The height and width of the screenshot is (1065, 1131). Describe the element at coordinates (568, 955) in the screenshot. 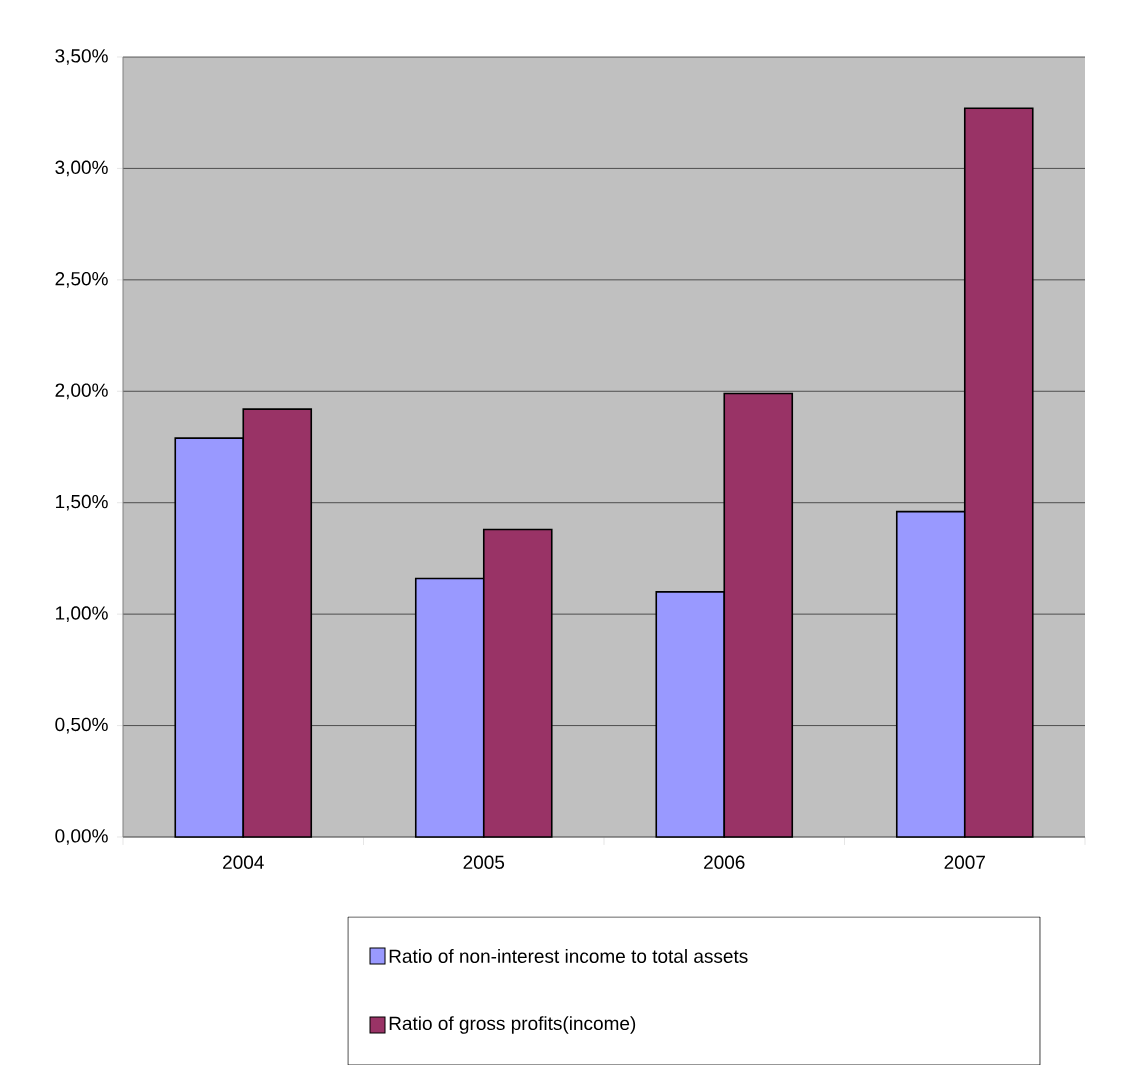

I see `legend-label: Ratio of non-interest income to total assets` at that location.